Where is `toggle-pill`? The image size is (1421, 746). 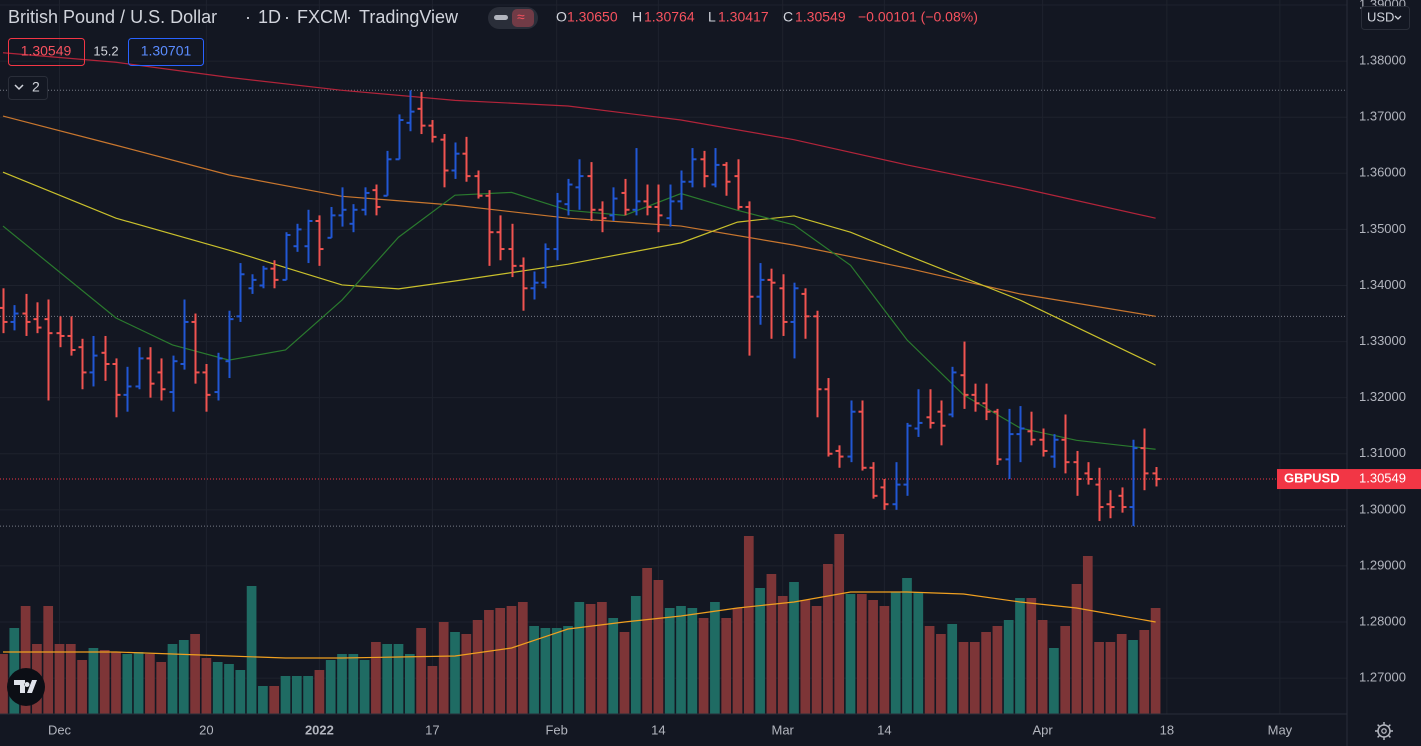
toggle-pill is located at coordinates (513, 18).